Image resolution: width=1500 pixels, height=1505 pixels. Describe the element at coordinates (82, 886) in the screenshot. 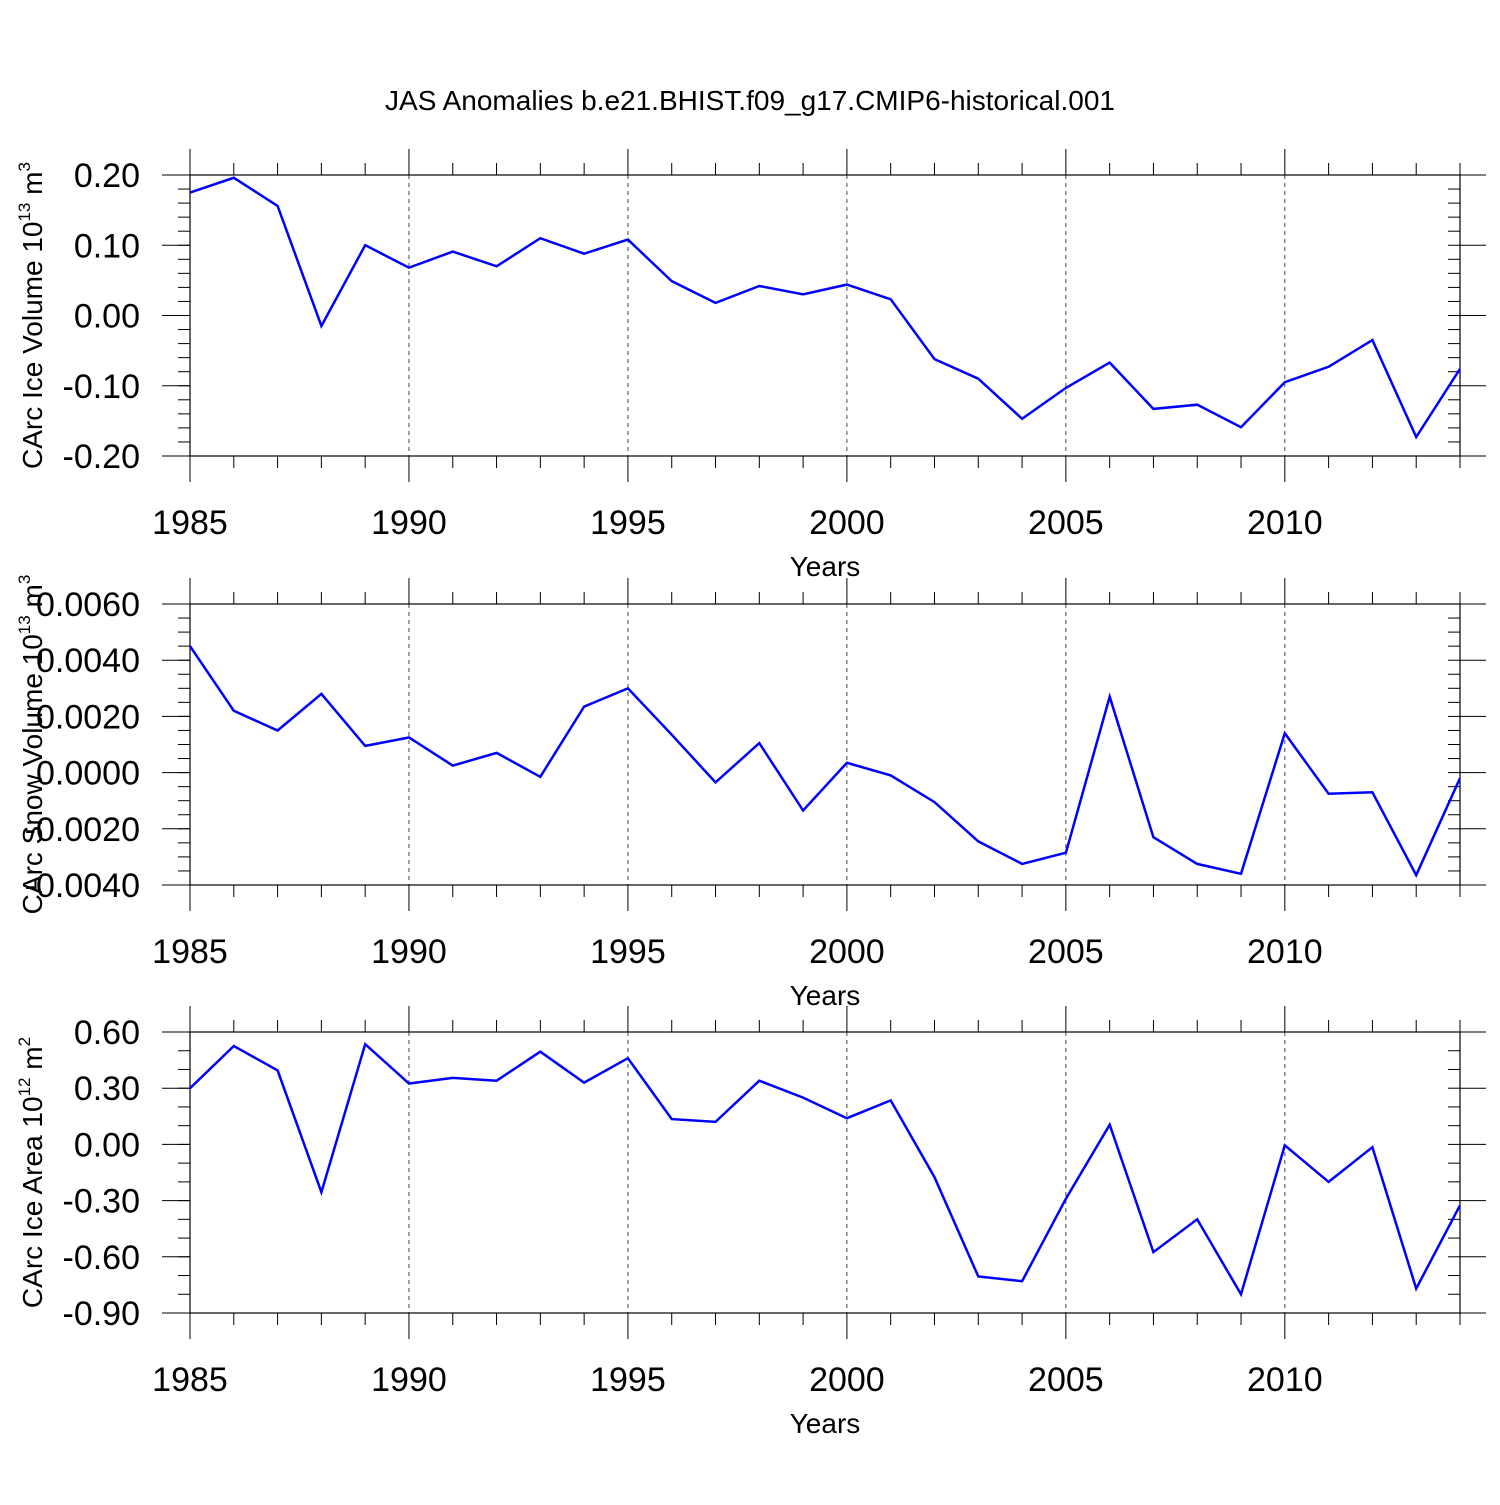

I see `y-tick-label: -0.0040` at that location.